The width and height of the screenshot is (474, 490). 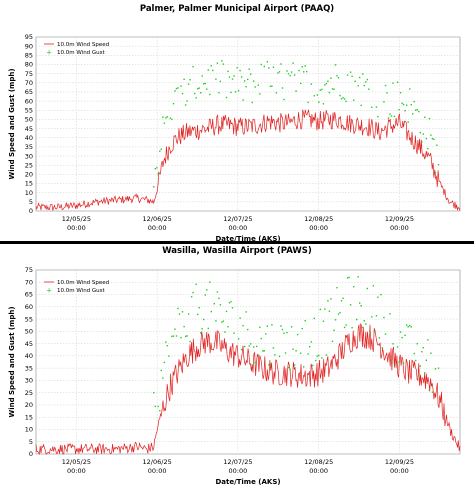 I want to click on y-tick-label: 75, so click(x=29, y=270).